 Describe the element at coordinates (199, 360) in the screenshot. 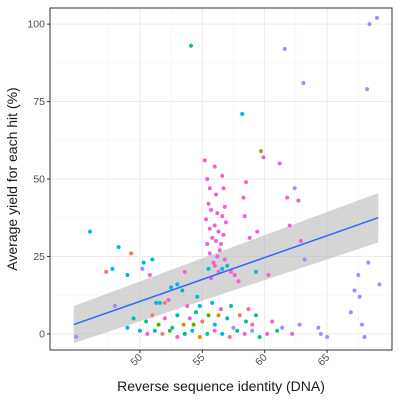

I see `x-tick-label: 55` at that location.